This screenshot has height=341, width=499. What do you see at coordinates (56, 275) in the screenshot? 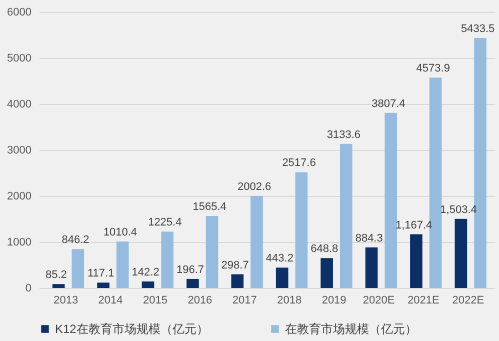
I see `data-label: 85.2` at bounding box center [56, 275].